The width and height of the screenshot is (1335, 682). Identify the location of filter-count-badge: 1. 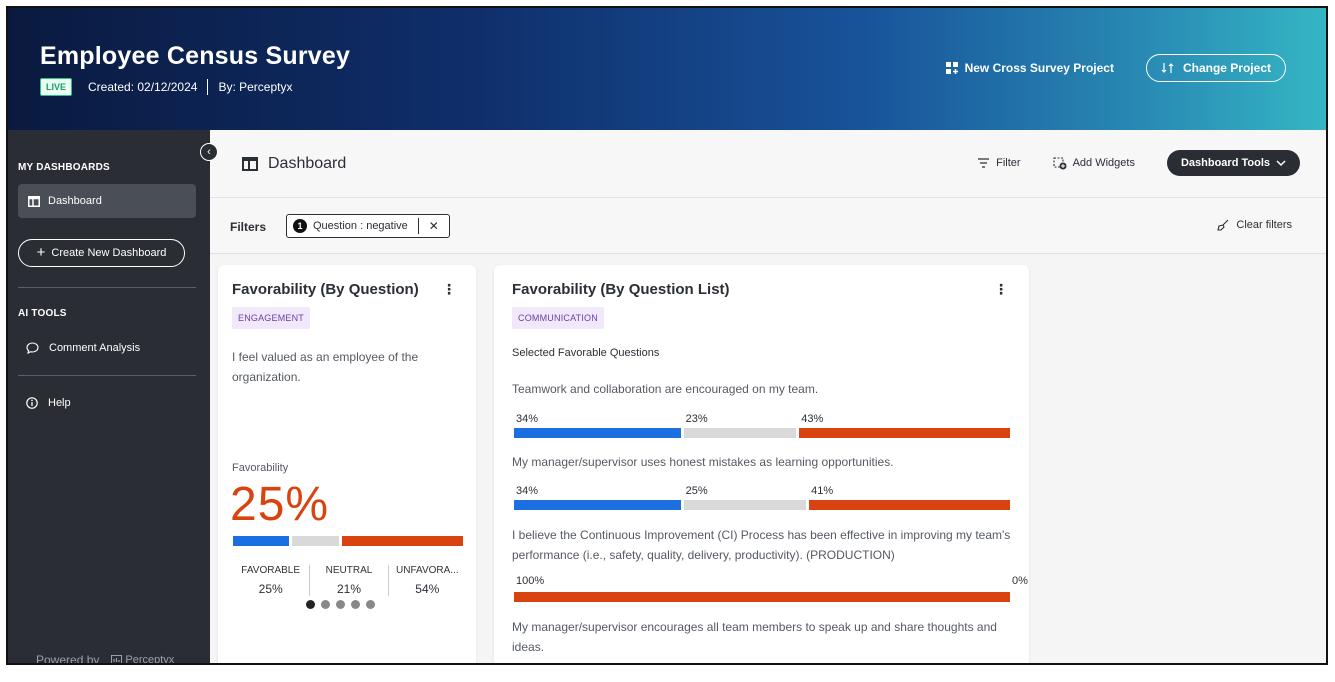
(300, 226).